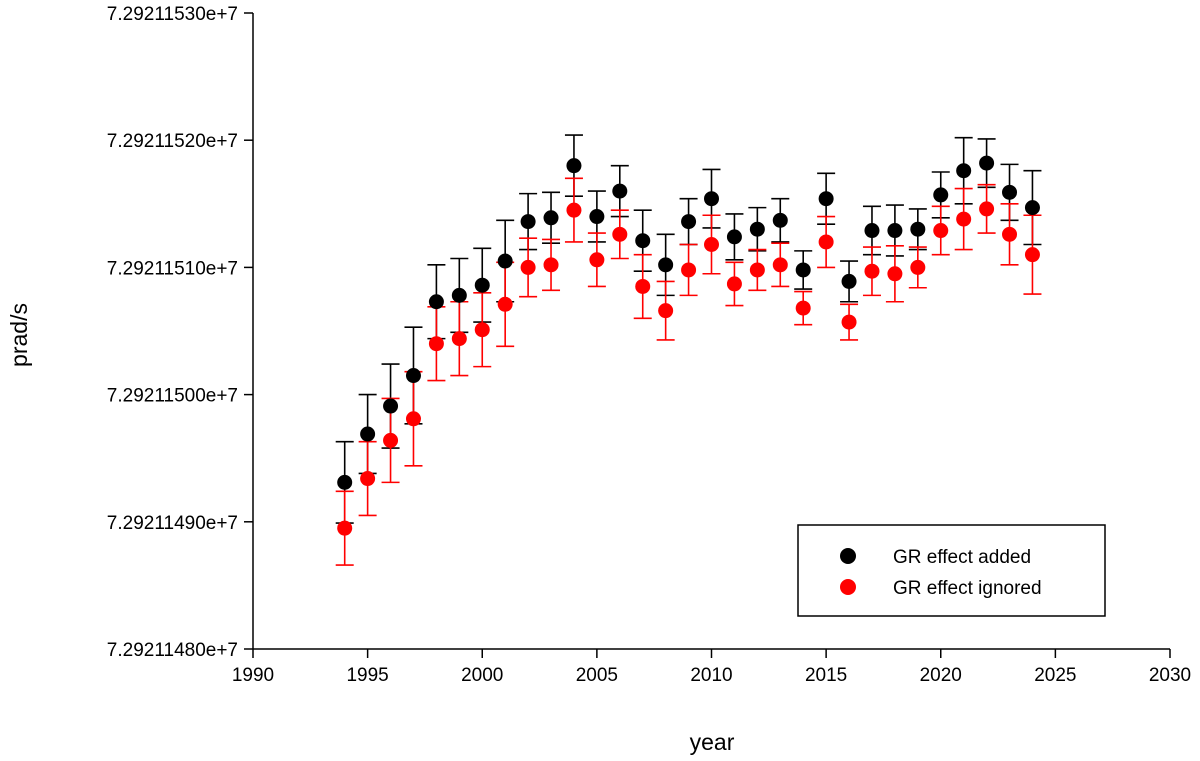  I want to click on x-tick-label: 2015, so click(826, 675).